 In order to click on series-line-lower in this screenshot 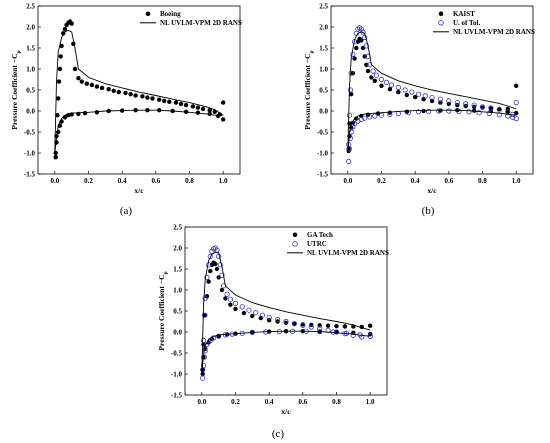, I will do `click(432, 131)`.